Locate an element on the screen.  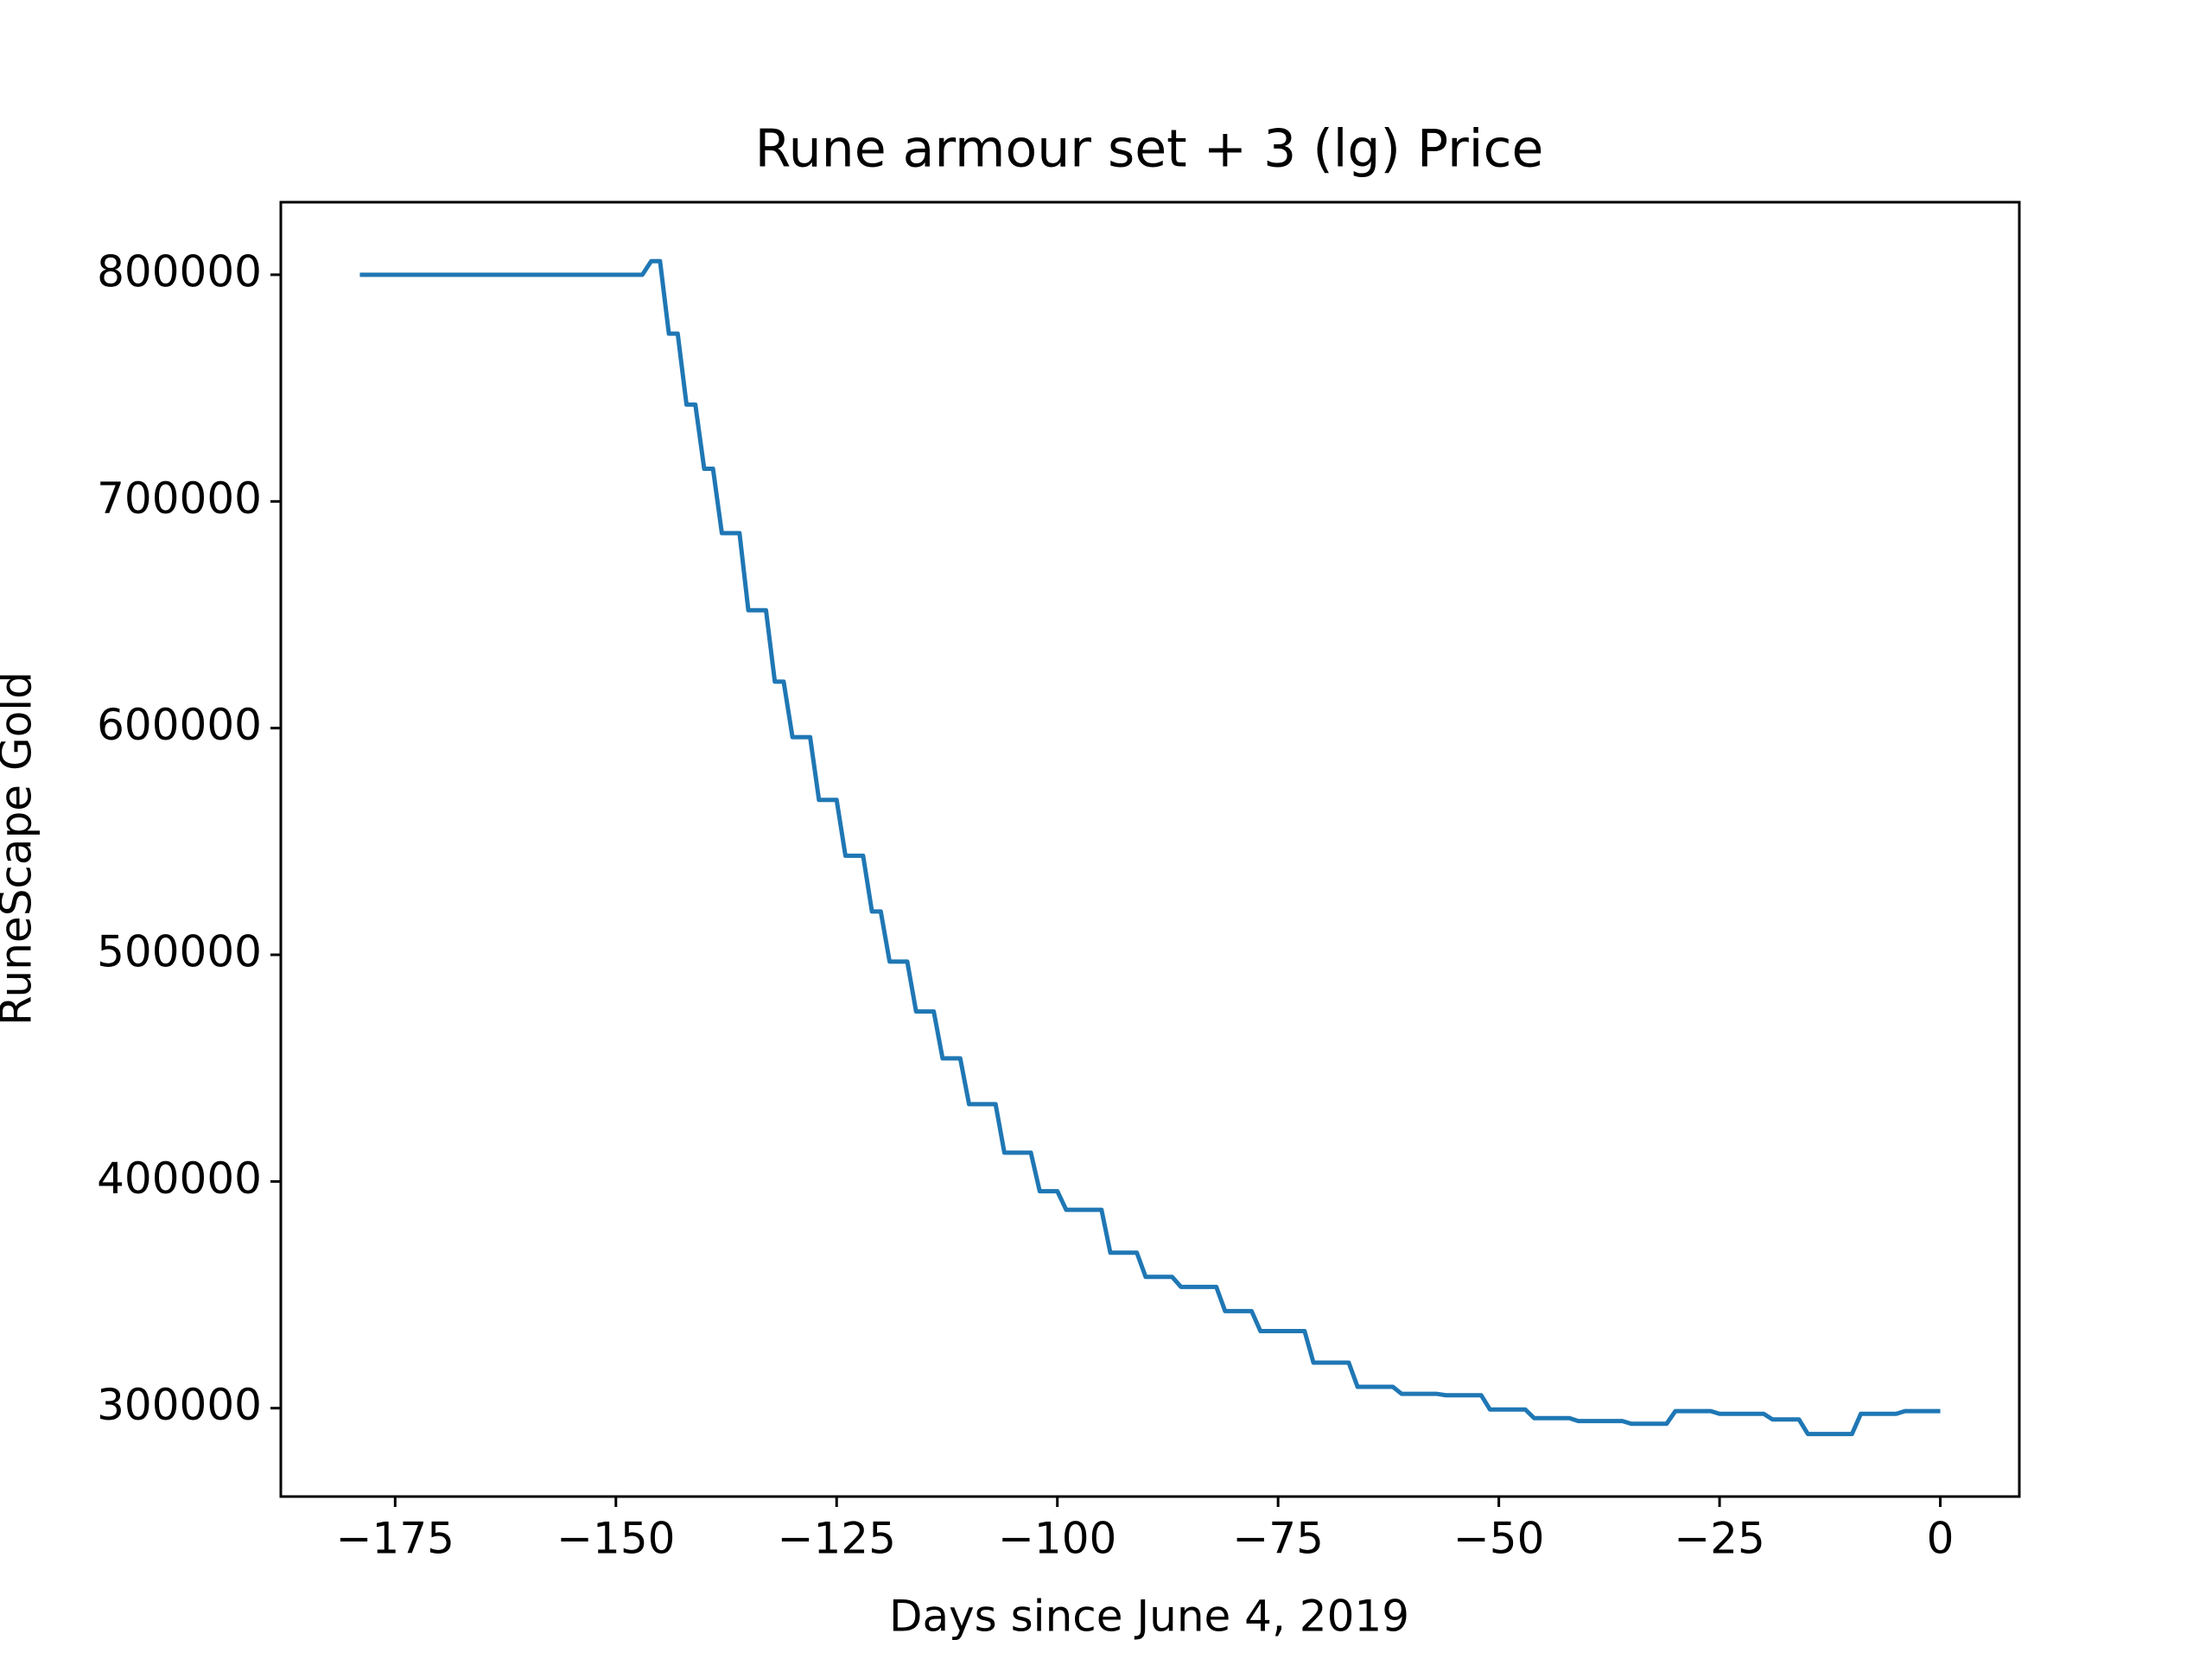
y-axis-label: RuneScape Gold is located at coordinates (20, 848).